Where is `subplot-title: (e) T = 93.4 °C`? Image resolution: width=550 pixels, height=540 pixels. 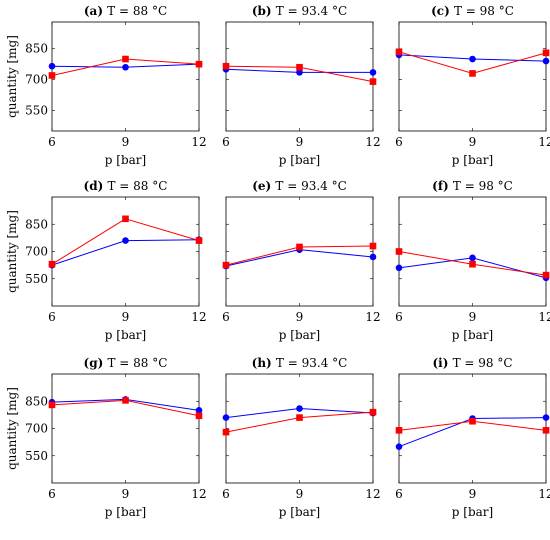 subplot-title: (e) T = 93.4 °C is located at coordinates (299, 186).